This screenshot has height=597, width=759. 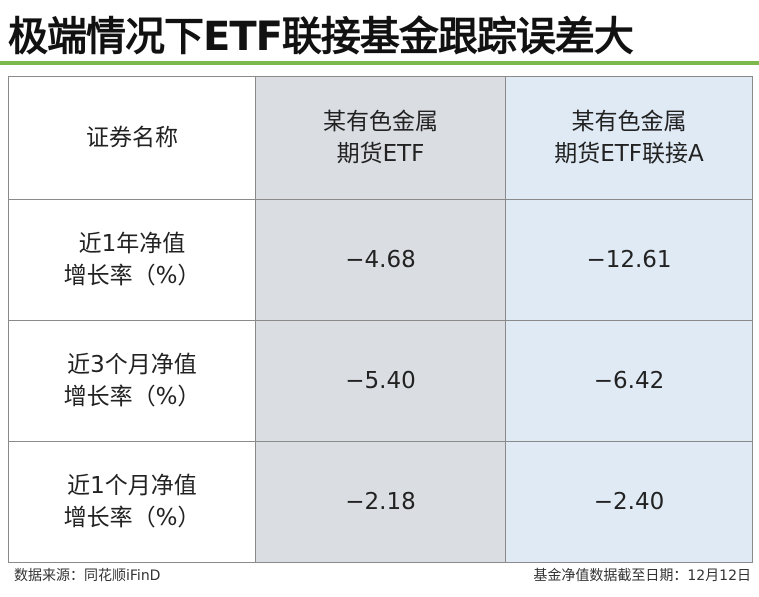 I want to click on value-cell: −2.18, so click(x=380, y=502).